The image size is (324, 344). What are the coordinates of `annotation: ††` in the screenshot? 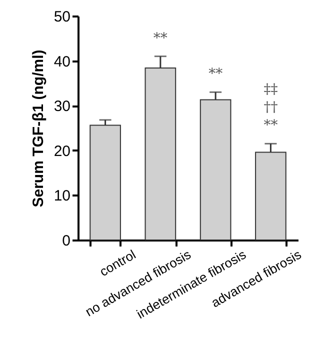 It's located at (271, 108).